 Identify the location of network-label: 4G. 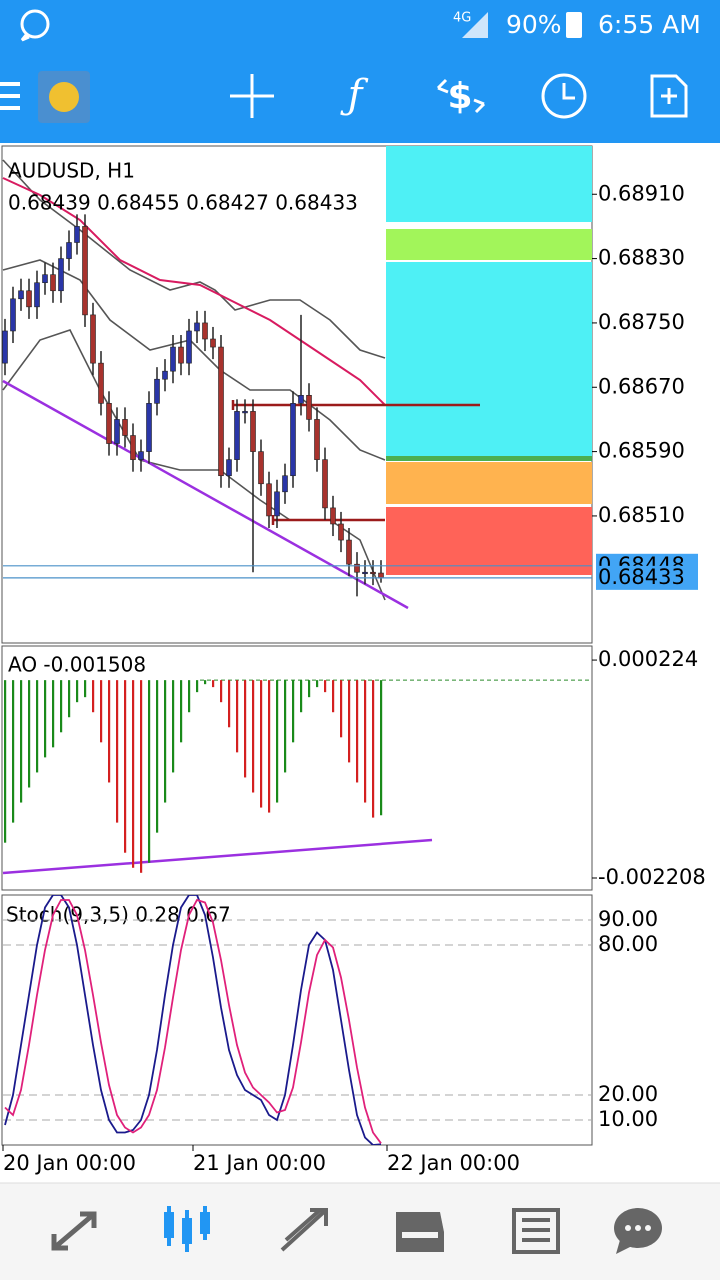
(462, 18).